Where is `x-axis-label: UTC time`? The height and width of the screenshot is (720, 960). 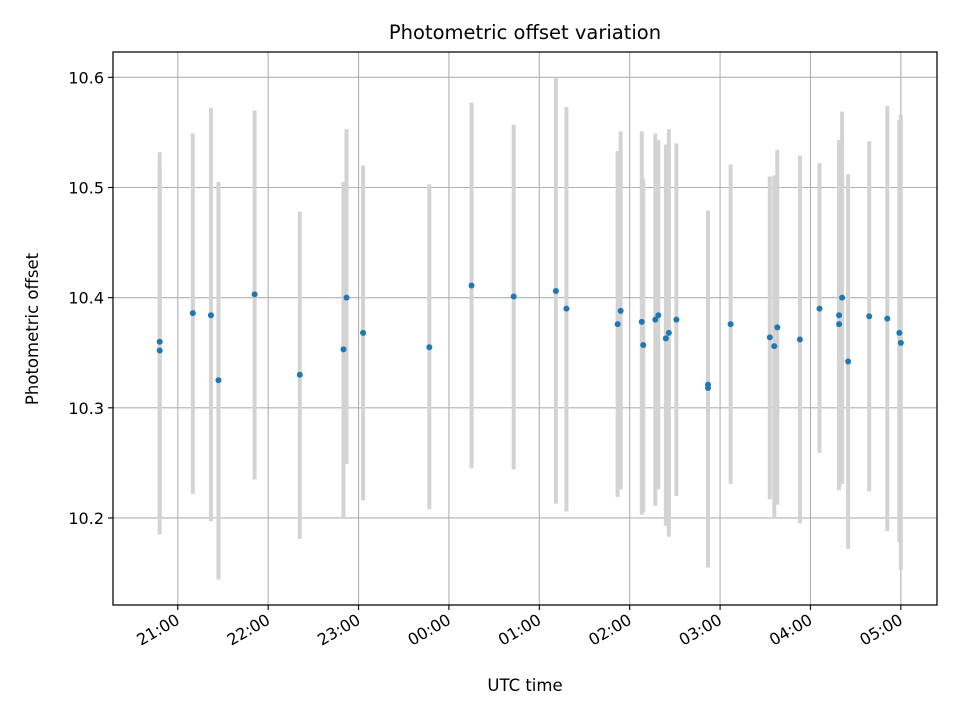
x-axis-label: UTC time is located at coordinates (524, 685).